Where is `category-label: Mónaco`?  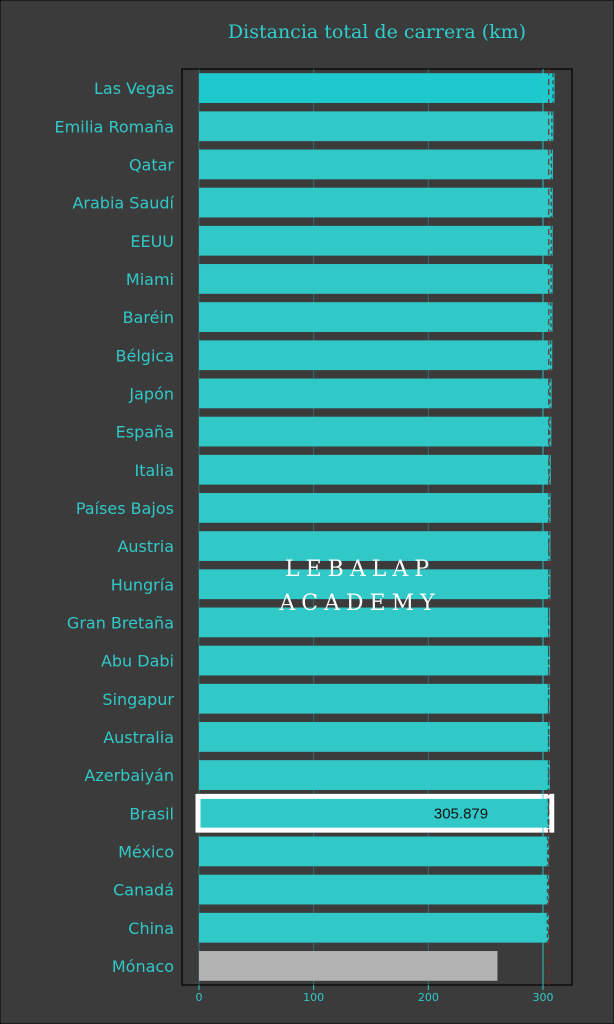
category-label: Mónaco is located at coordinates (143, 966).